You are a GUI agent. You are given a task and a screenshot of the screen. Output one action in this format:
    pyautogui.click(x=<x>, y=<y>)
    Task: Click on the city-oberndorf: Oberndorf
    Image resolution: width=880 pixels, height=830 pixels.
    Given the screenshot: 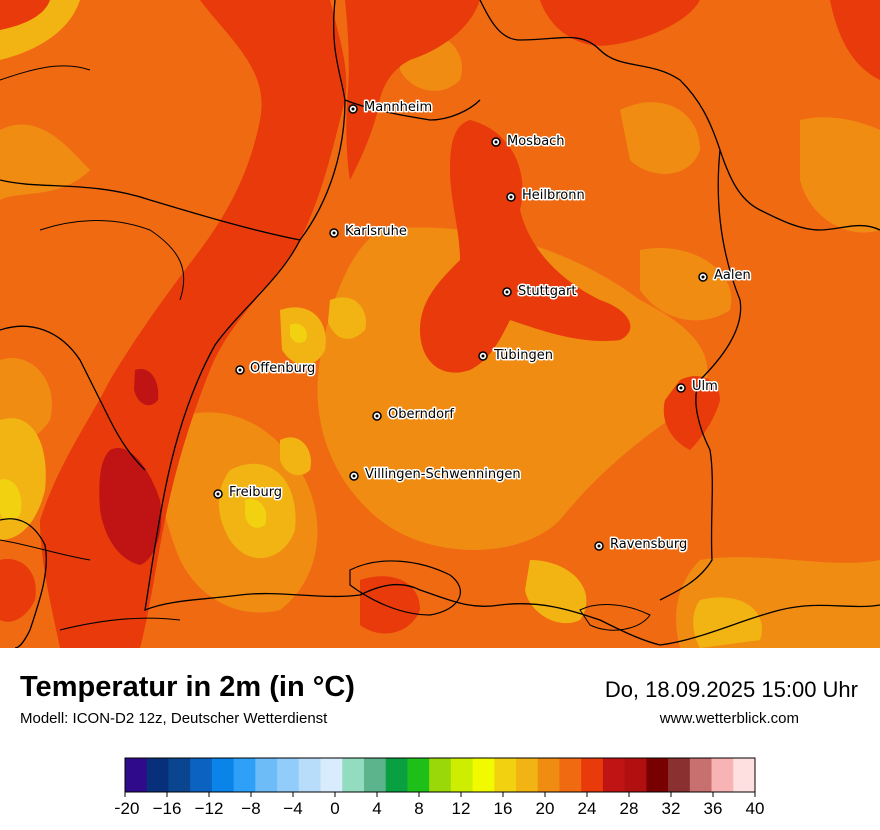 What is the action you would take?
    pyautogui.click(x=414, y=415)
    